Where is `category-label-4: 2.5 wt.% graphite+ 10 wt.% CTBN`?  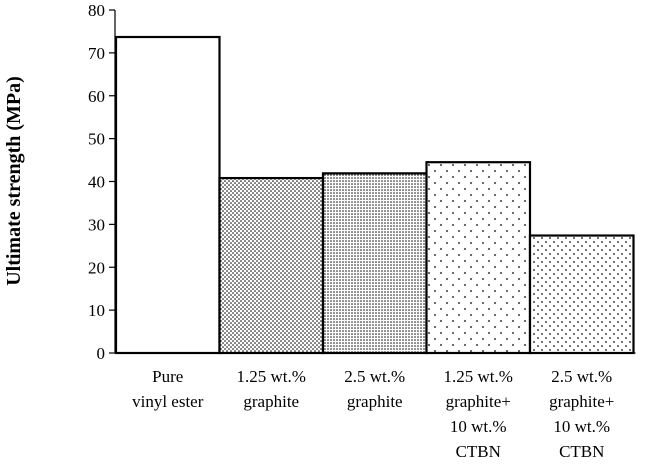 category-label-4: 2.5 wt.% graphite+ 10 wt.% CTBN is located at coordinates (581, 414).